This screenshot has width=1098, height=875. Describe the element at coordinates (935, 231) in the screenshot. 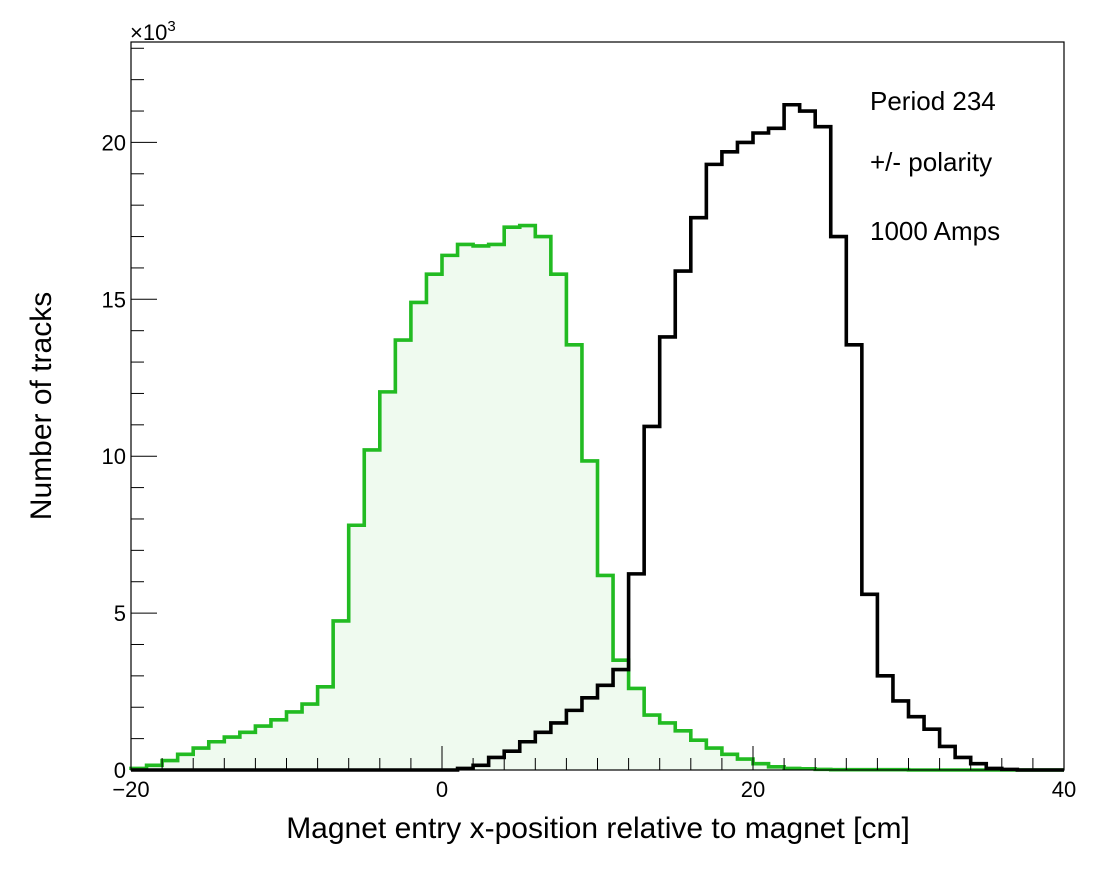

I see `annotation-current: 1000 Amps` at that location.